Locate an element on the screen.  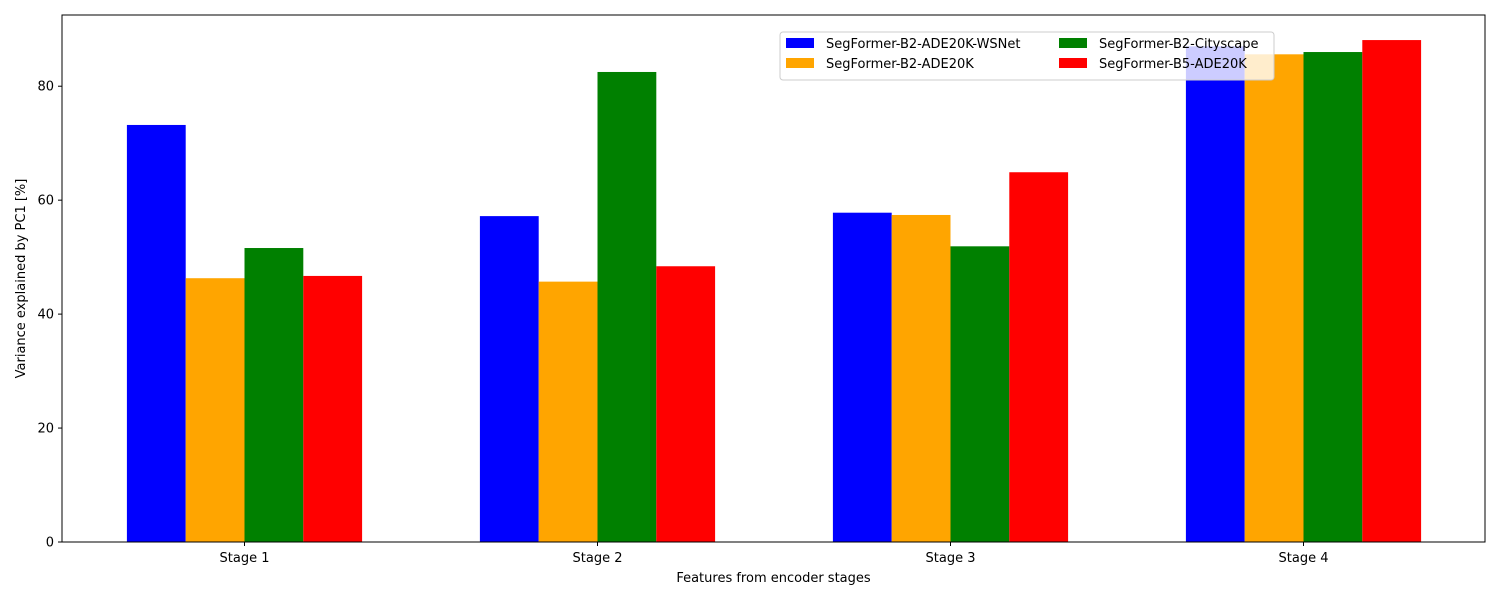
x-tick-label: Stage 2 is located at coordinates (598, 558).